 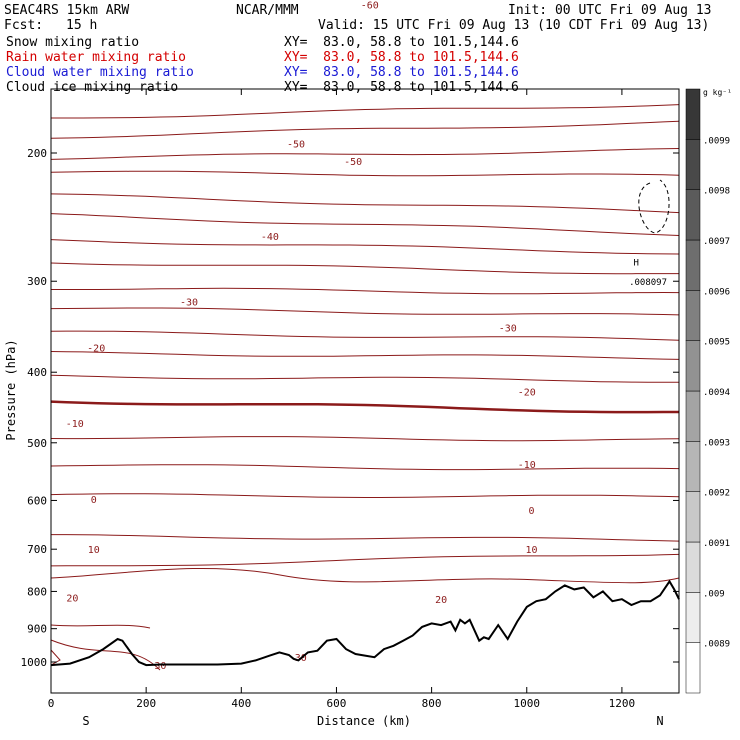 I want to click on colorbar-label: .0099, so click(x=716, y=141).